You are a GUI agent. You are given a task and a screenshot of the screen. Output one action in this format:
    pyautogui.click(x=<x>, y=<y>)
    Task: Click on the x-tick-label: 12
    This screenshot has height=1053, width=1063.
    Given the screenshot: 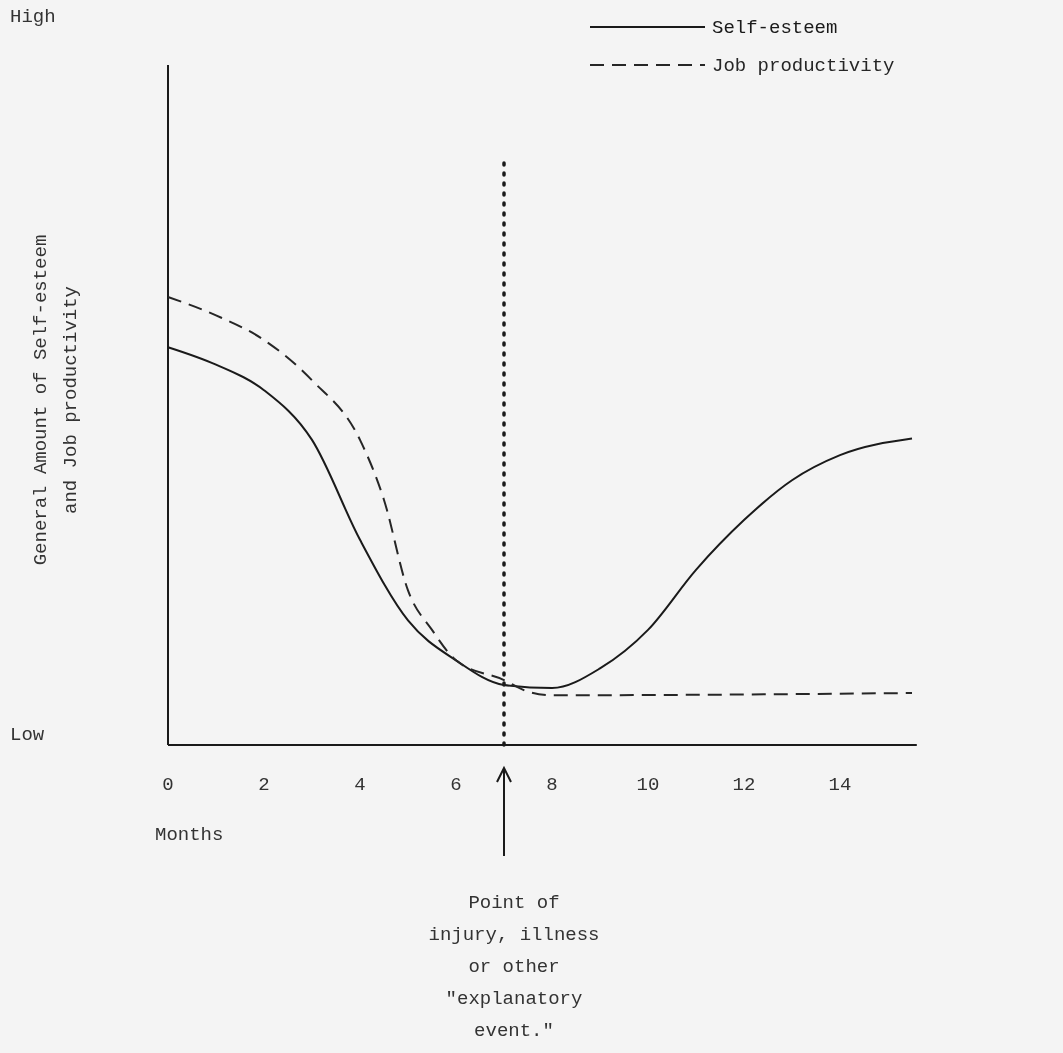 What is the action you would take?
    pyautogui.click(x=744, y=785)
    